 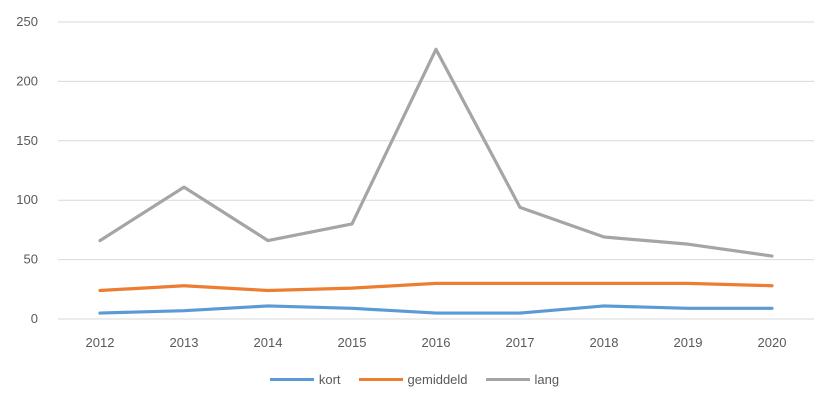 What do you see at coordinates (688, 342) in the screenshot?
I see `x-tick-label: 2019` at bounding box center [688, 342].